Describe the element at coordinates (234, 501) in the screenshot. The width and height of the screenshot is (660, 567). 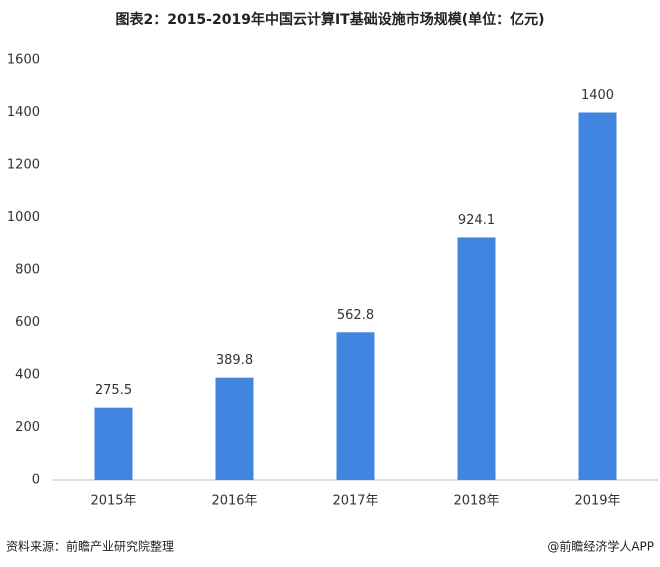
I see `x-tick-label: 2016年` at that location.